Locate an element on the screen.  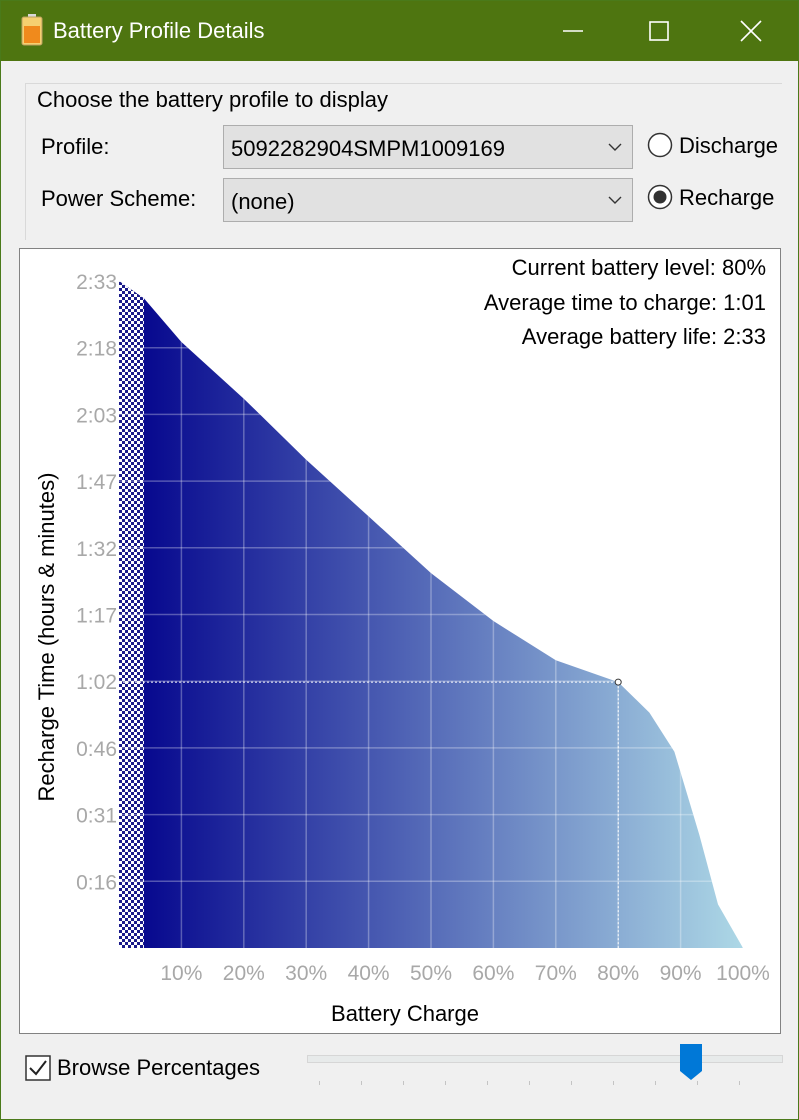
y-tick-label: 1:47 is located at coordinates (96, 482).